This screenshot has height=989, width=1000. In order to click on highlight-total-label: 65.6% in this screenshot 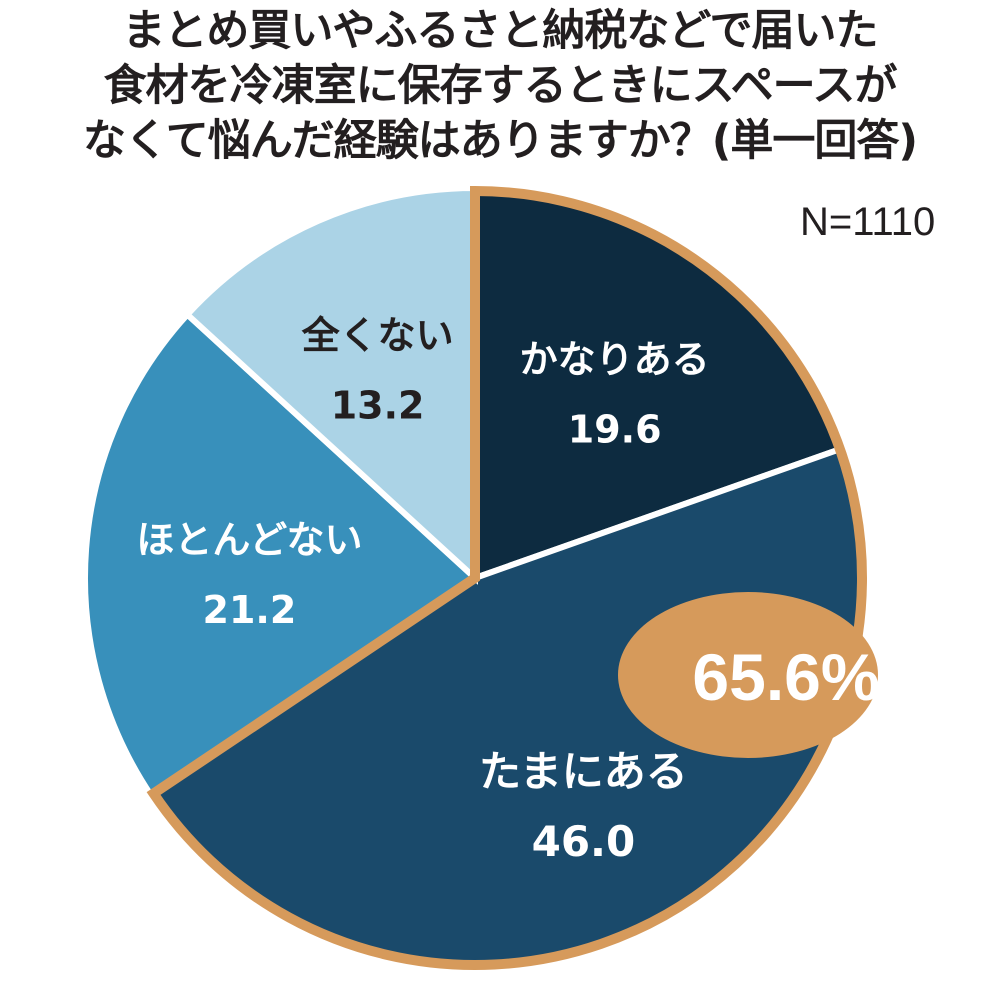, I will do `click(785, 677)`.